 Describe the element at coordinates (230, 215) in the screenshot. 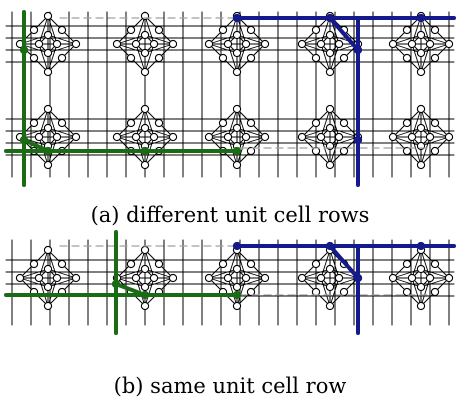

I see `caption-a: (a) different unit cell rows` at that location.